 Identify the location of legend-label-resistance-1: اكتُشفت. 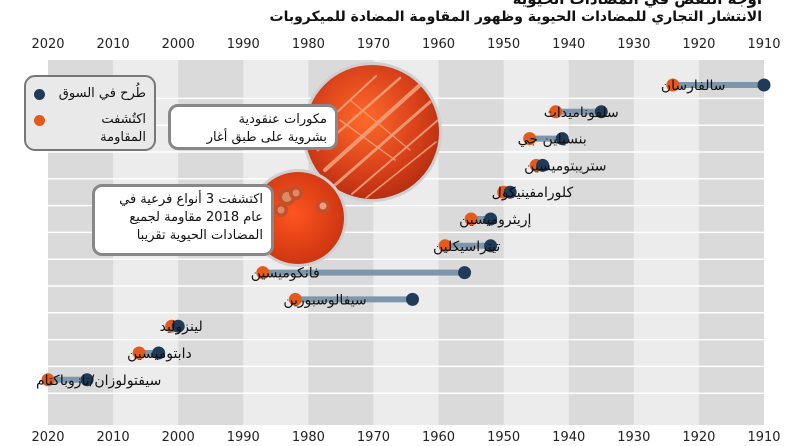
(123, 119).